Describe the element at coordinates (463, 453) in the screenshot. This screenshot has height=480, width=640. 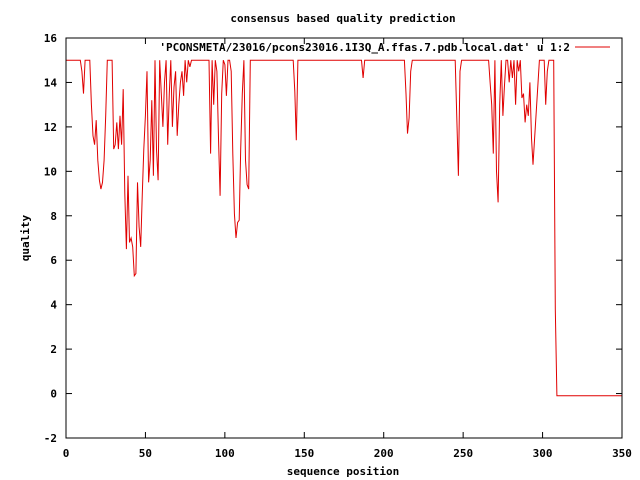
I see `x-tick-label: 250` at that location.